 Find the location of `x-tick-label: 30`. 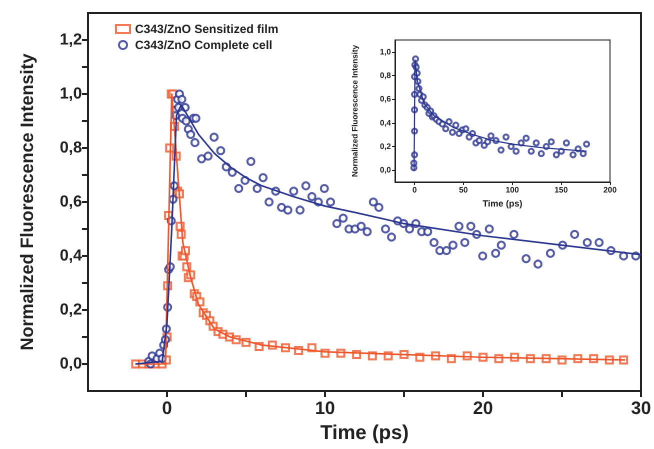

x-tick-label: 30 is located at coordinates (641, 408).